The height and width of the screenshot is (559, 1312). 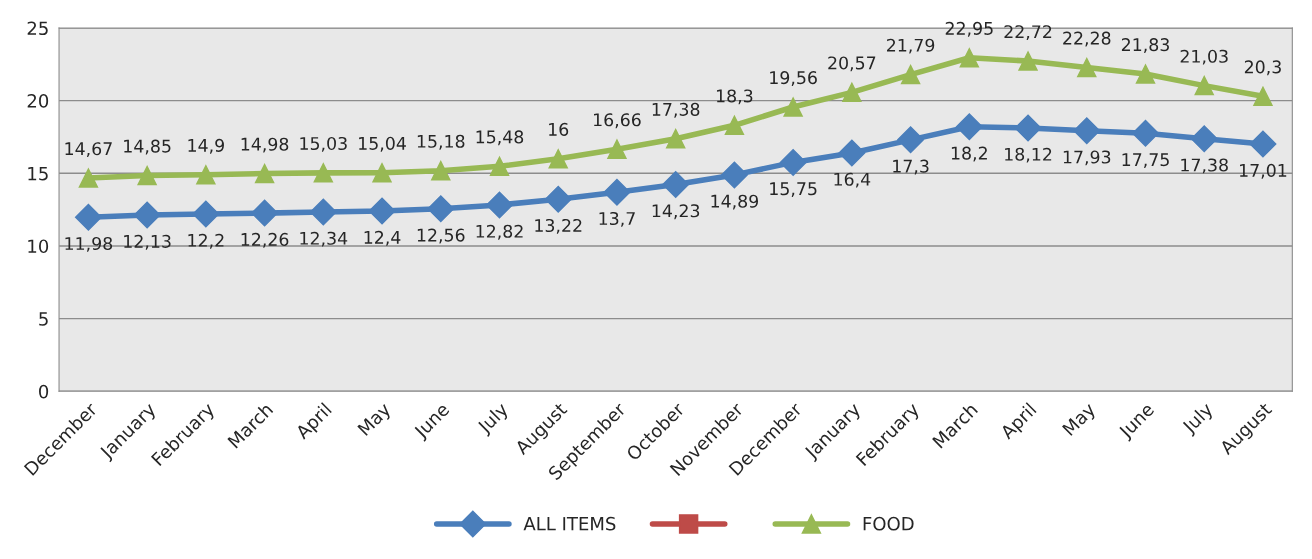 What do you see at coordinates (441, 142) in the screenshot?
I see `data-label: 15,18` at bounding box center [441, 142].